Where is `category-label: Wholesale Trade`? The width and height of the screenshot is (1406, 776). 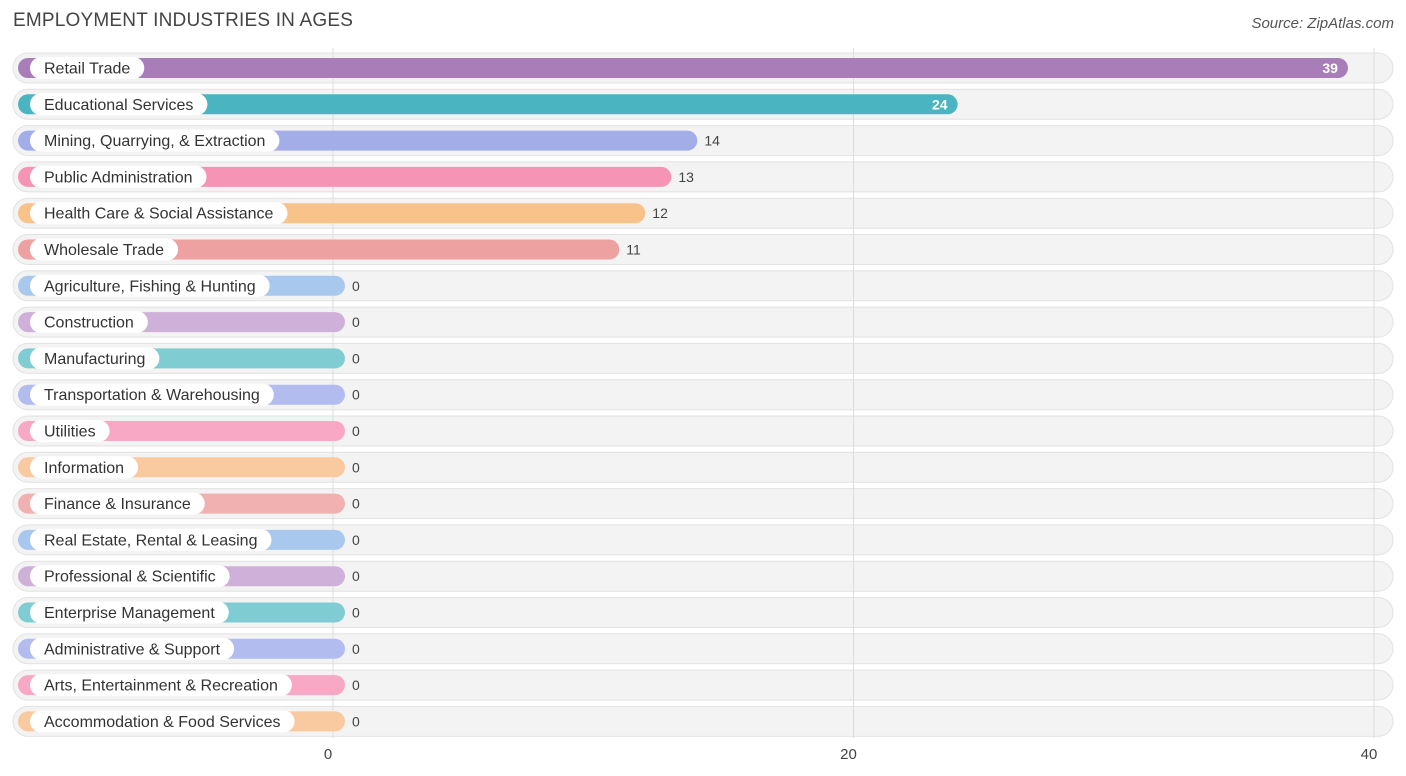 category-label: Wholesale Trade is located at coordinates (104, 250).